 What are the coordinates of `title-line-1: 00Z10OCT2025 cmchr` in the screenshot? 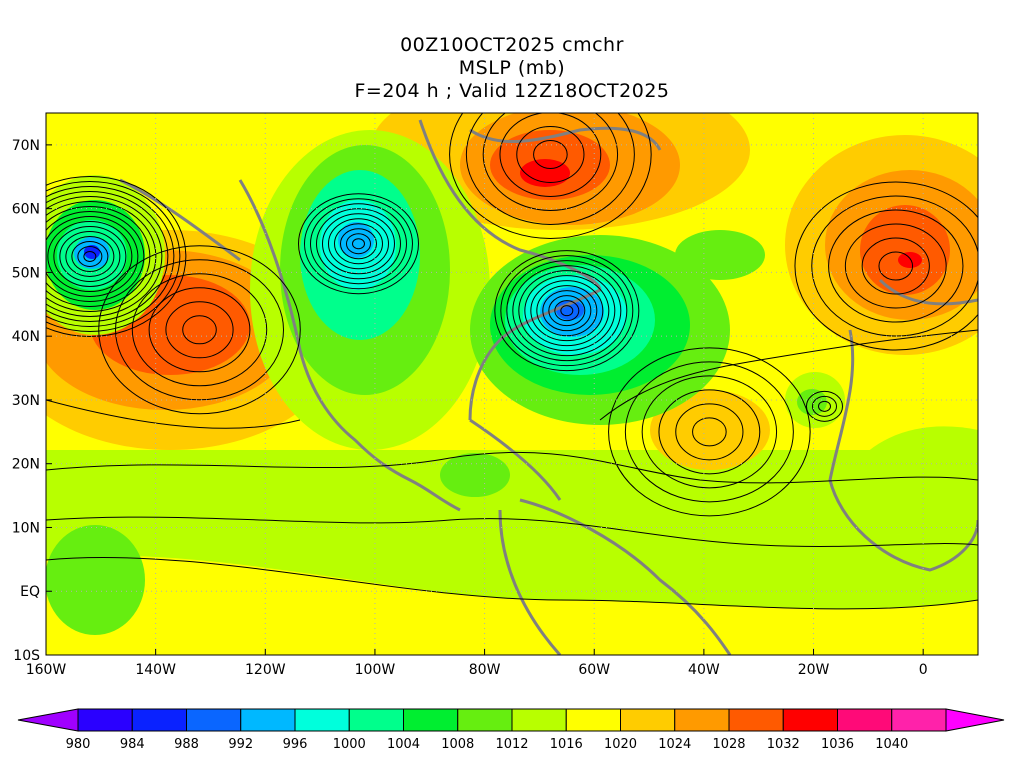 It's located at (512, 45).